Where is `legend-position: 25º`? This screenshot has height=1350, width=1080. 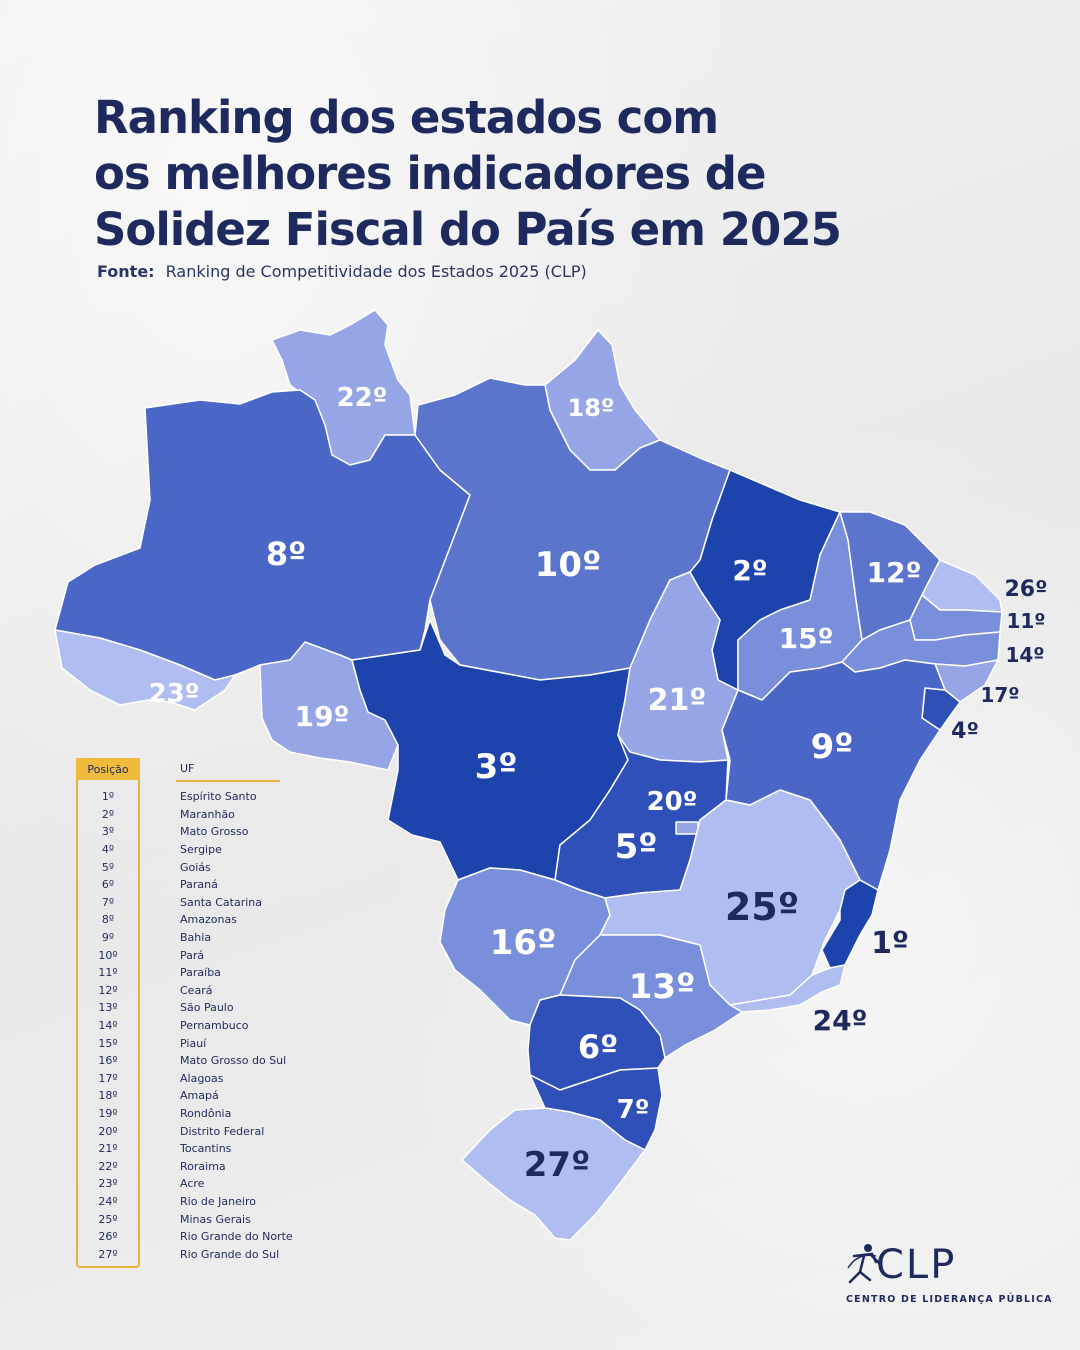
legend-position: 25º is located at coordinates (108, 1219).